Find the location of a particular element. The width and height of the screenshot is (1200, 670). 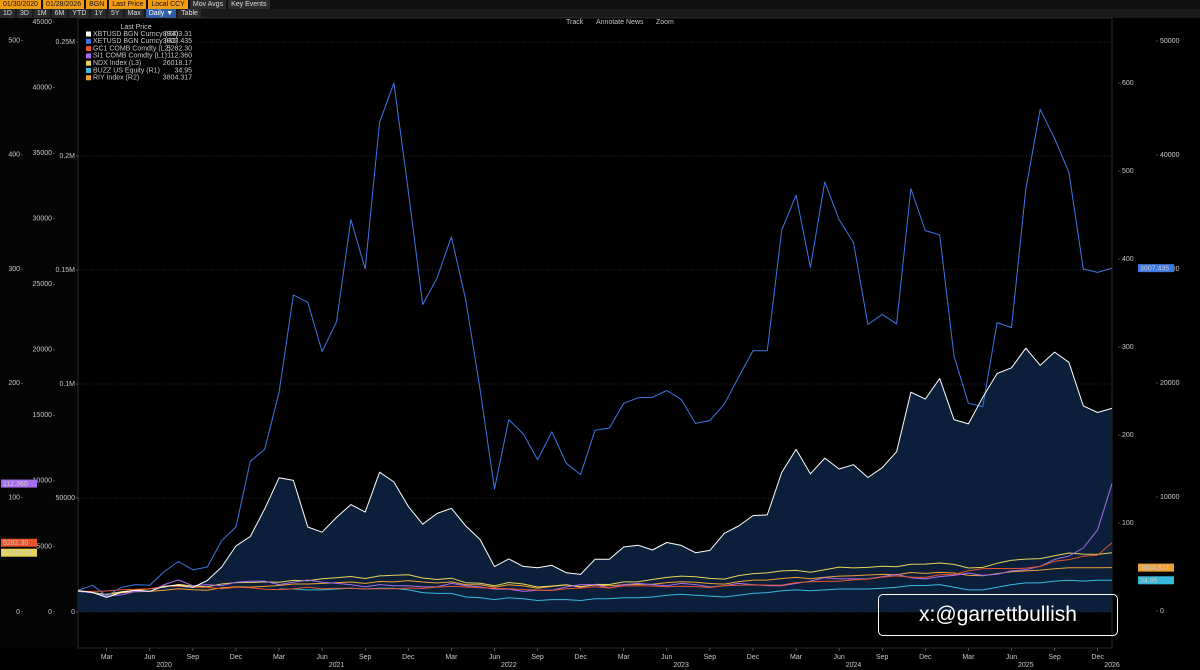

legend-box is located at coordinates (140, 52).